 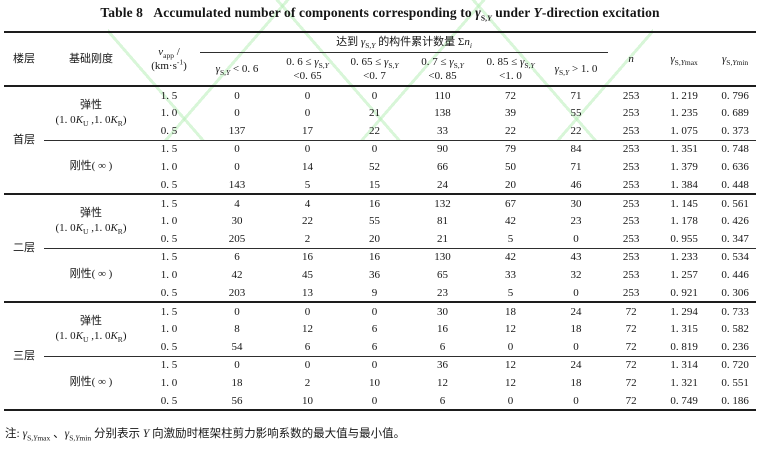 I want to click on header-n: n, so click(x=631, y=59).